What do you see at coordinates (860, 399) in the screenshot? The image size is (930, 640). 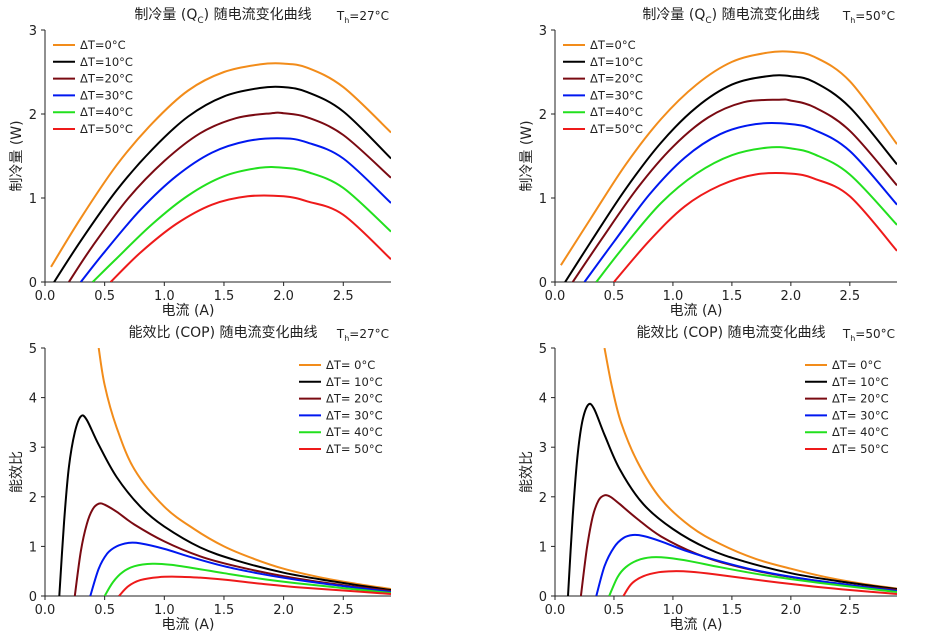 I see `legend-label: ΔT= 20°C` at bounding box center [860, 399].